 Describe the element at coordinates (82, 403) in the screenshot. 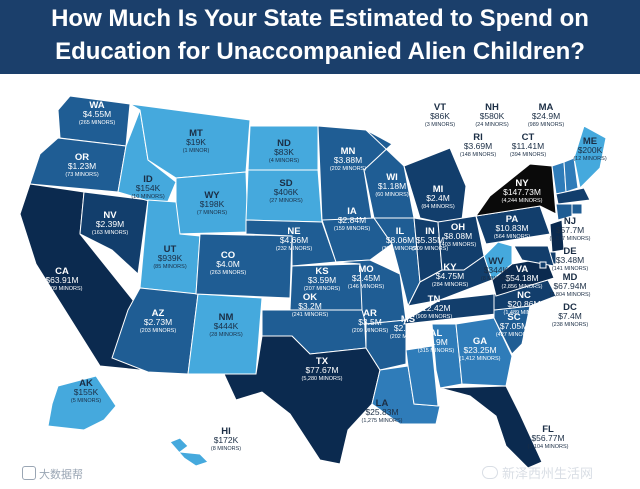

I see `state-ak` at that location.